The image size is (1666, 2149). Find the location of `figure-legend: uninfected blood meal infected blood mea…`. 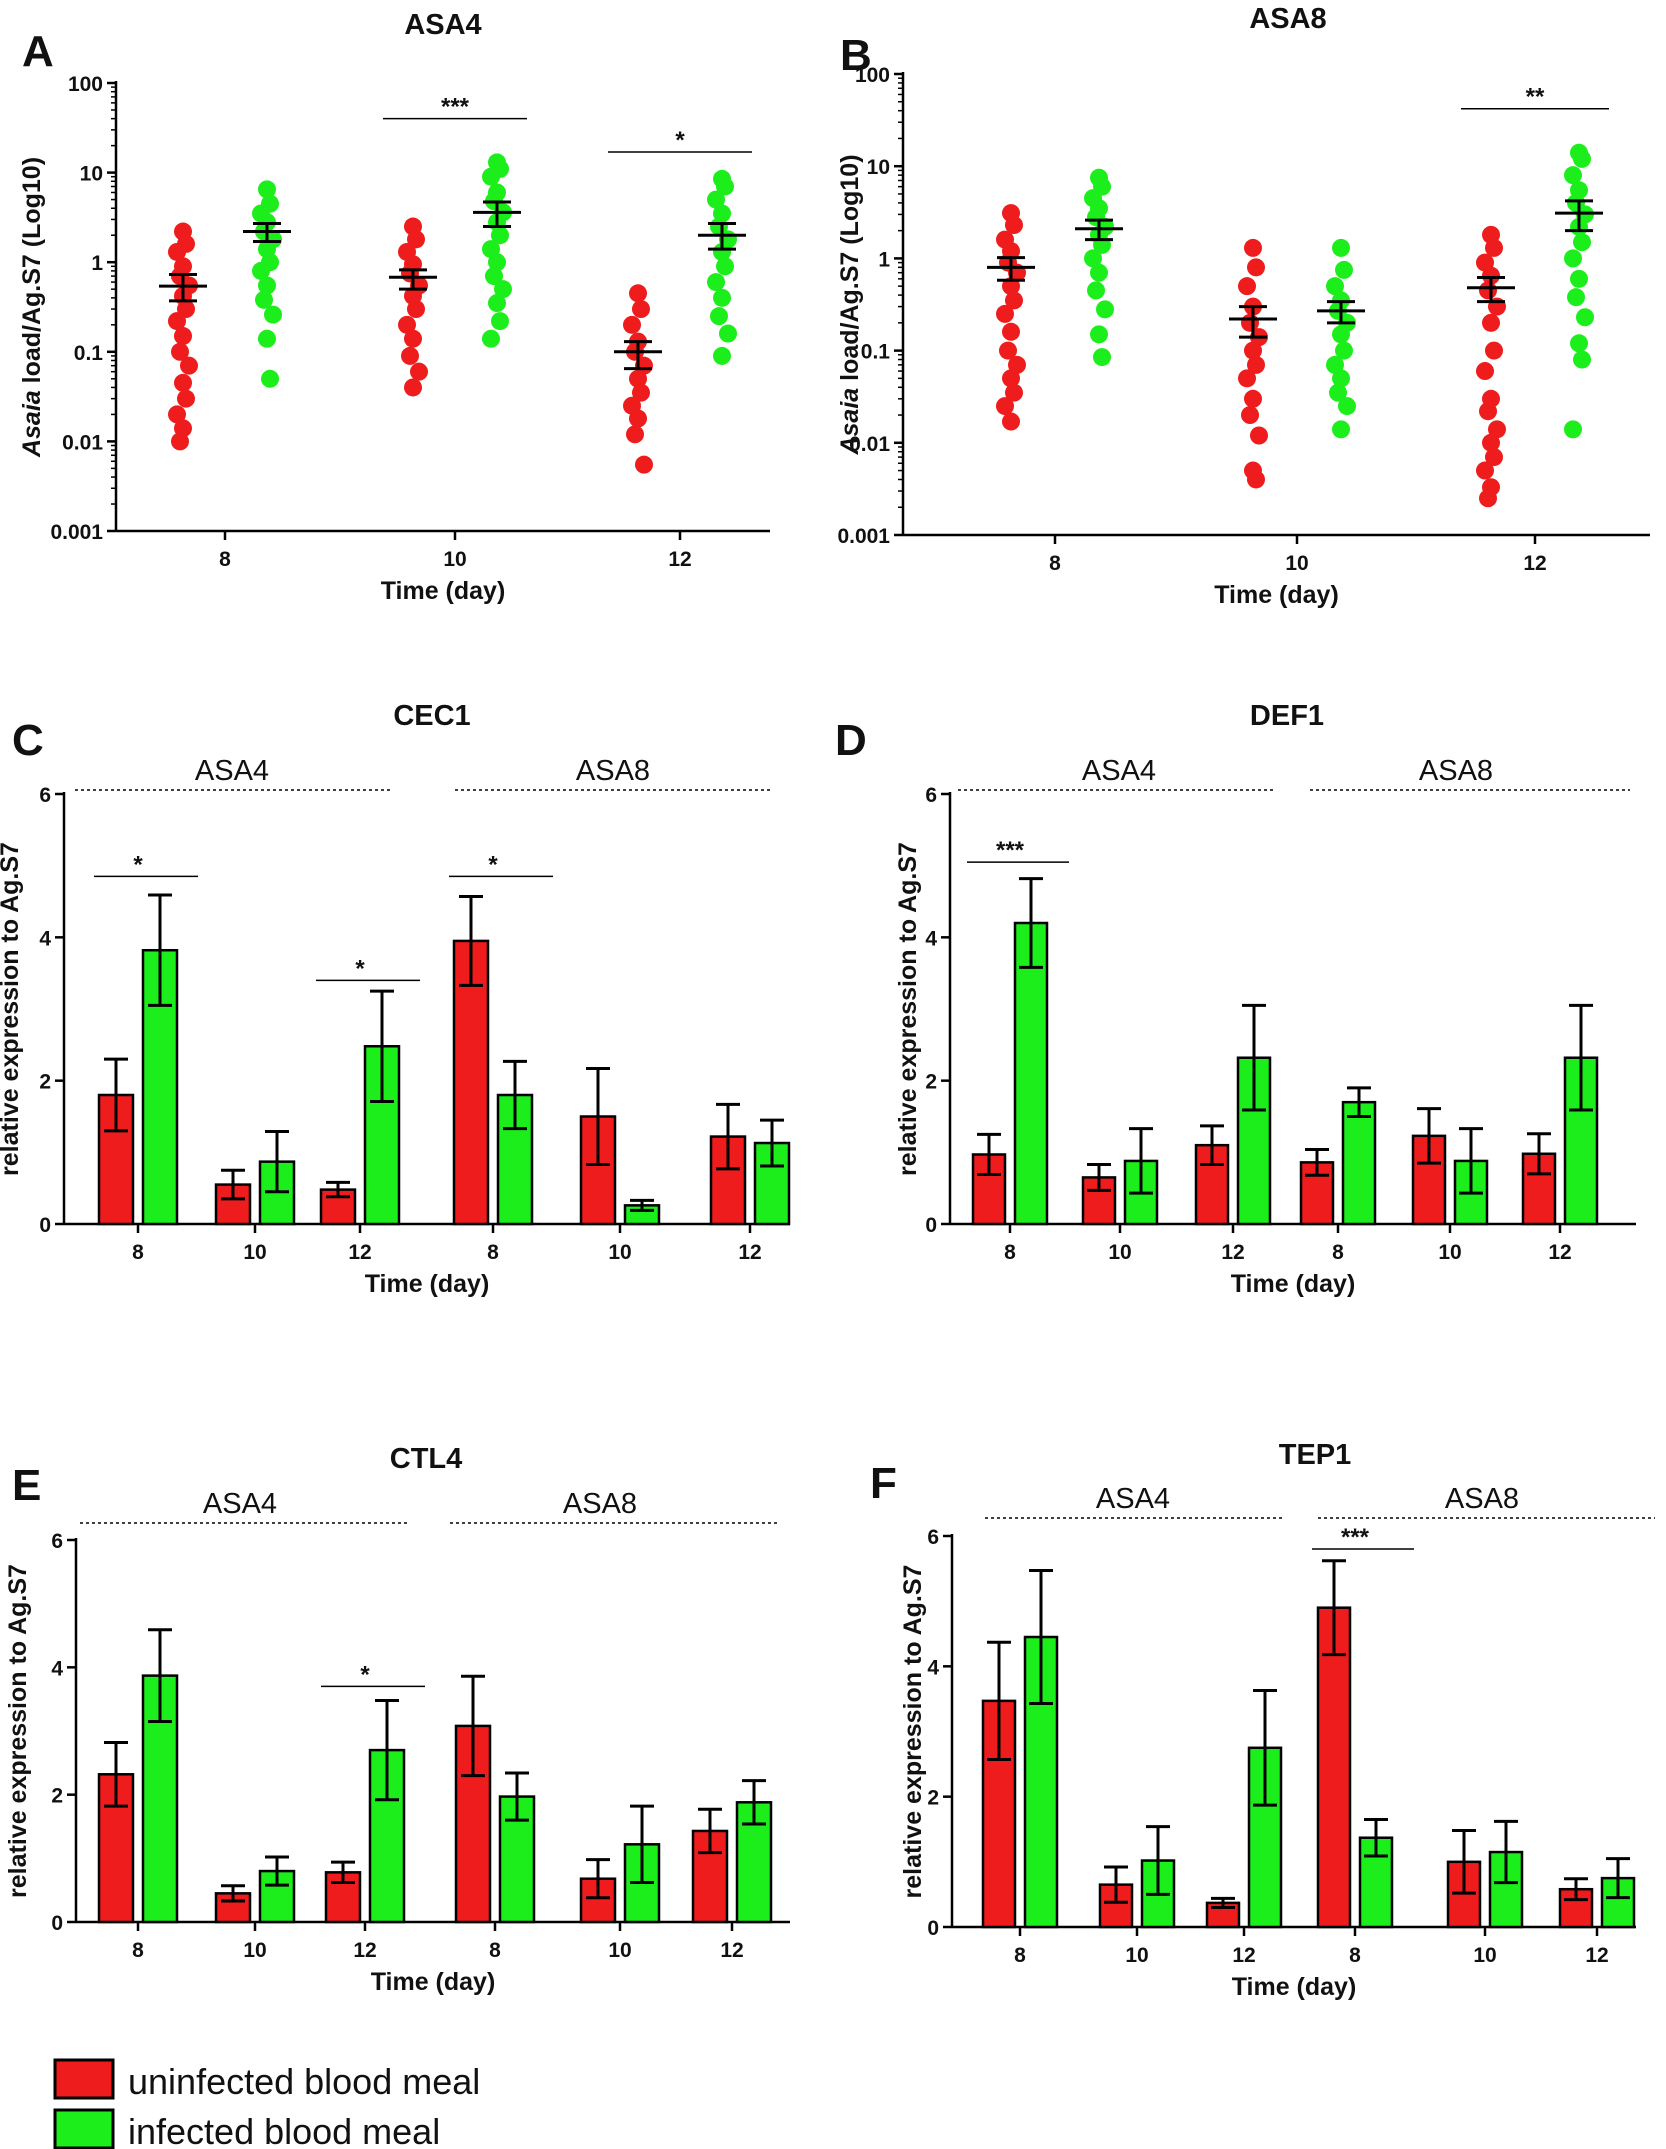

figure-legend: uninfected blood meal infected blood mea… is located at coordinates (266, 2103).